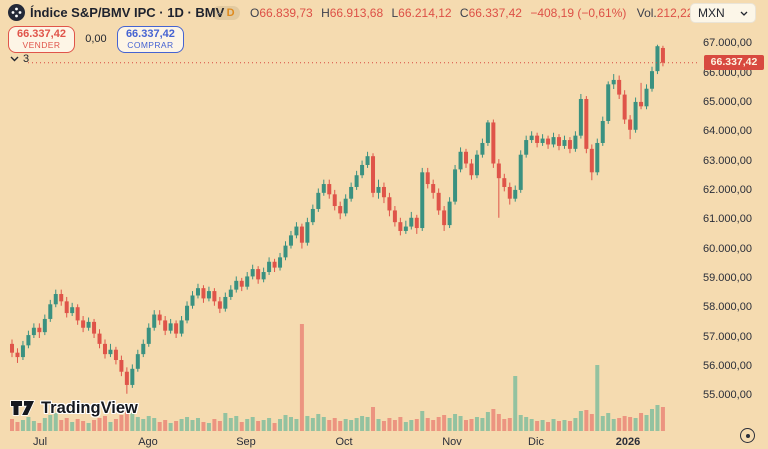  I want to click on price-tick-label: 61.000,00, so click(727, 219).